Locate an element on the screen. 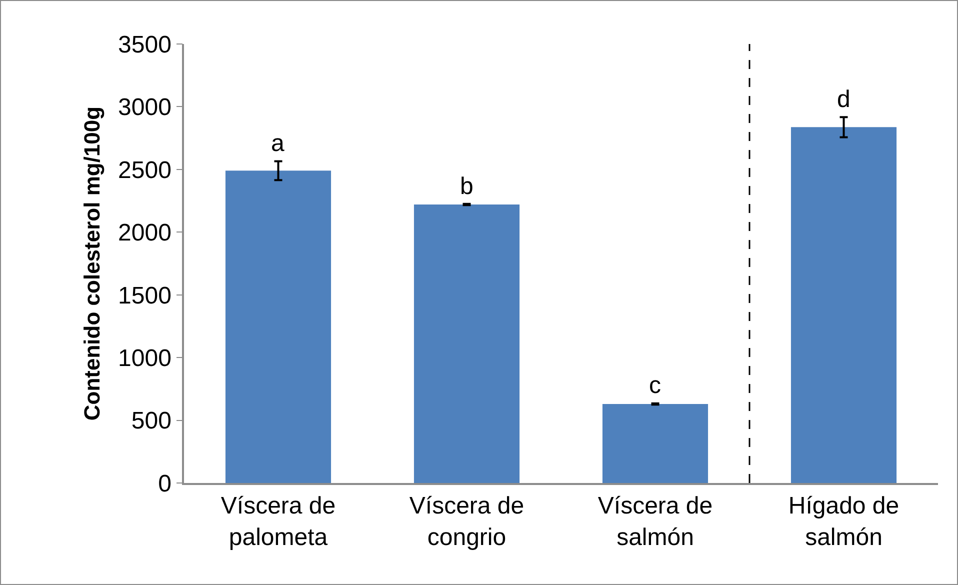 Image resolution: width=958 pixels, height=585 pixels. data-label: a is located at coordinates (278, 143).